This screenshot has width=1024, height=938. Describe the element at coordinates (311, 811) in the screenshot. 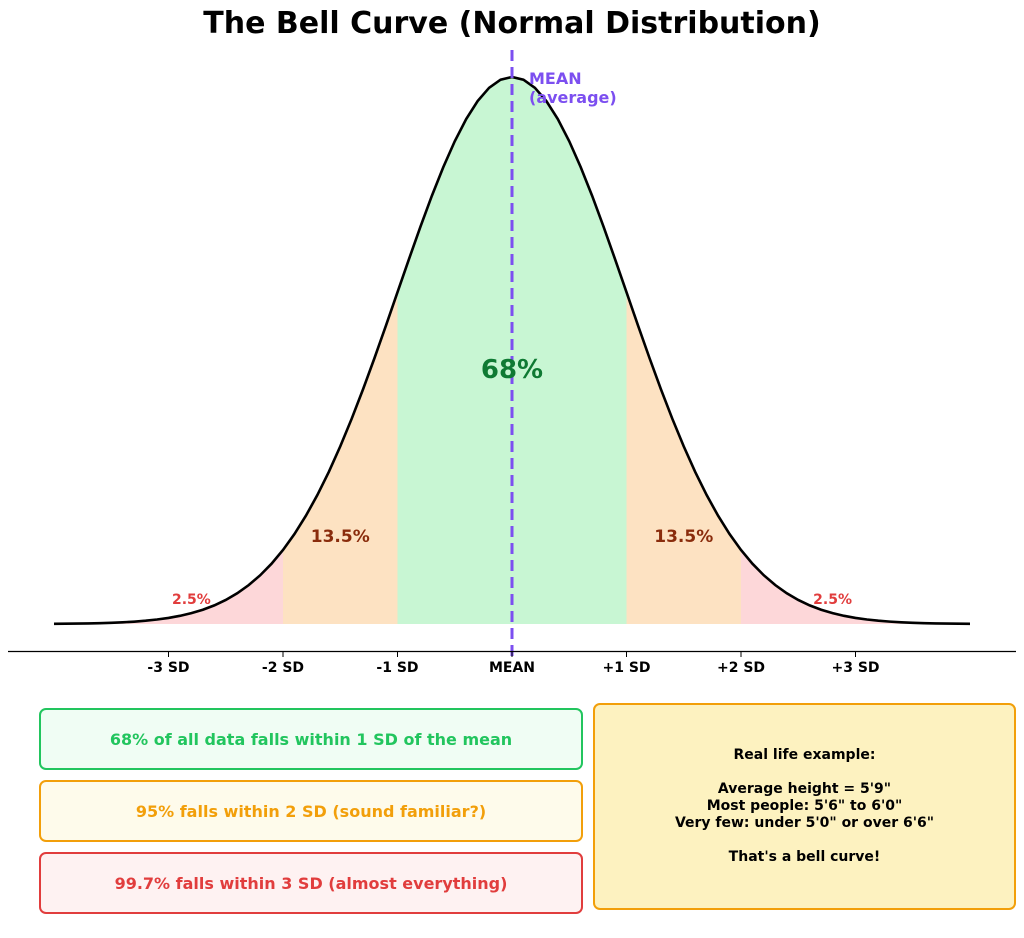

I see `note-95-percent: 95% falls within 2 SD (sound familiar?)` at that location.